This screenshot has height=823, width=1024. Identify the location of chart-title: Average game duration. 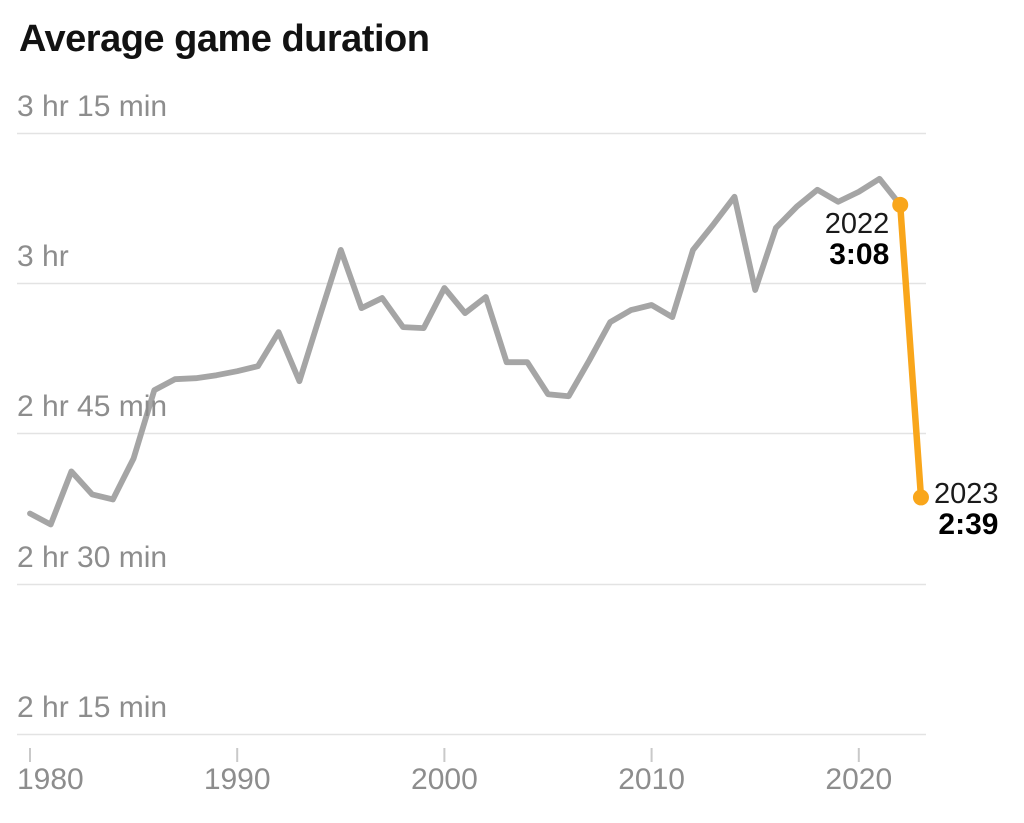
(224, 39).